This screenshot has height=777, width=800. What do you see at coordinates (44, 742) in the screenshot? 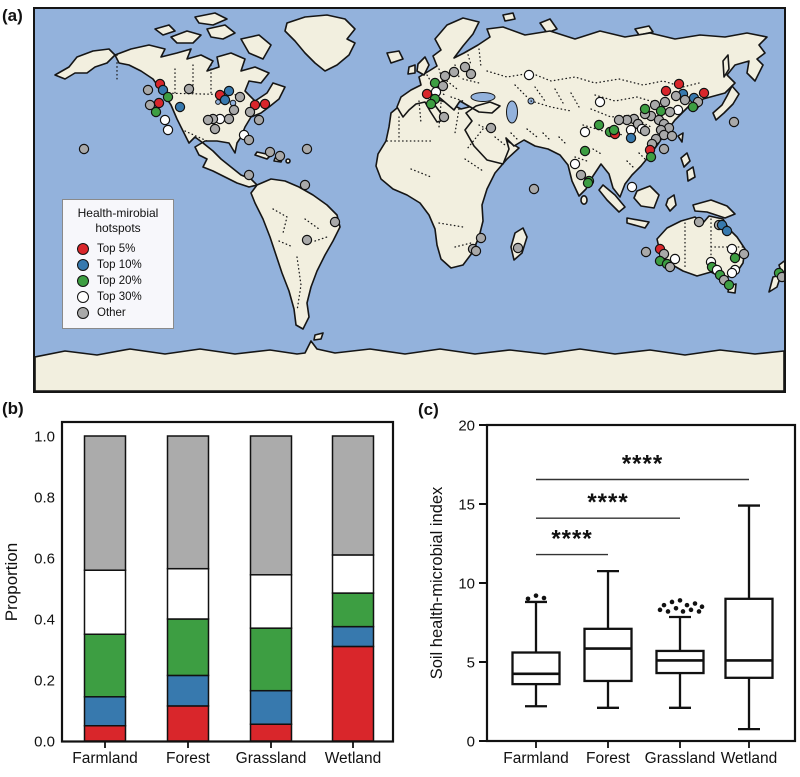
I see `y-tick-label: 0.0` at bounding box center [44, 742].